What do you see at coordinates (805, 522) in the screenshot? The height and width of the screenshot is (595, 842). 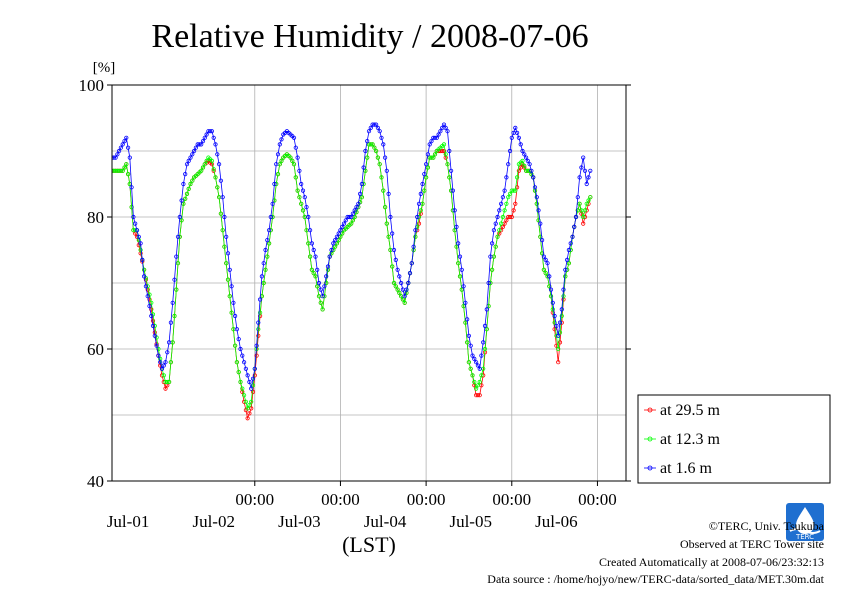 I see `terc-logo: TERC` at bounding box center [805, 522].